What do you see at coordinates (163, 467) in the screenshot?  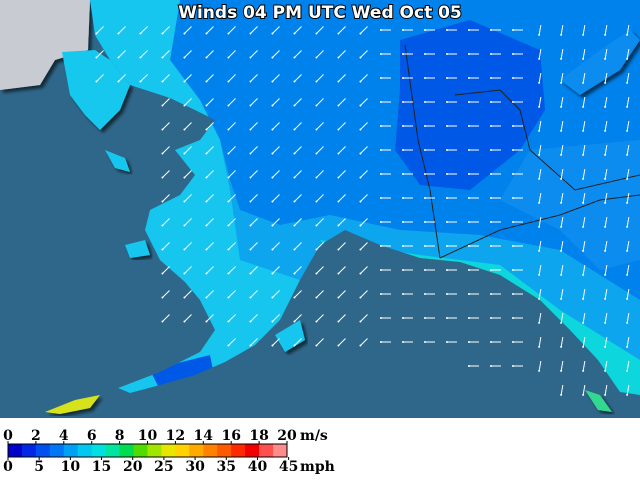 I see `mph-tick-label: 25` at bounding box center [163, 467].